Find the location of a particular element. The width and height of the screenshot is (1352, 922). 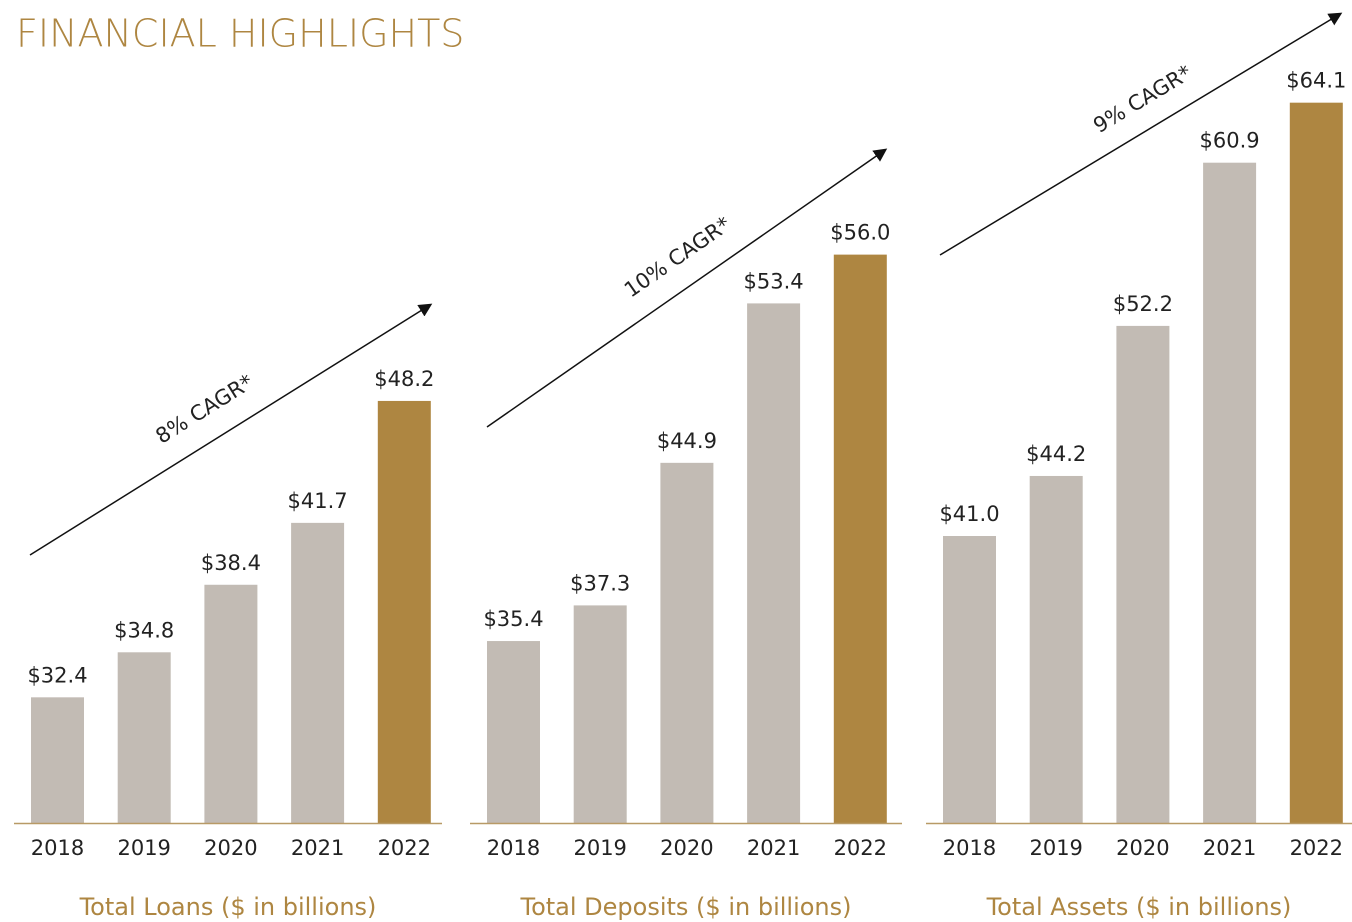

axis-label: Total Loans ($ in billions) is located at coordinates (228, 907).